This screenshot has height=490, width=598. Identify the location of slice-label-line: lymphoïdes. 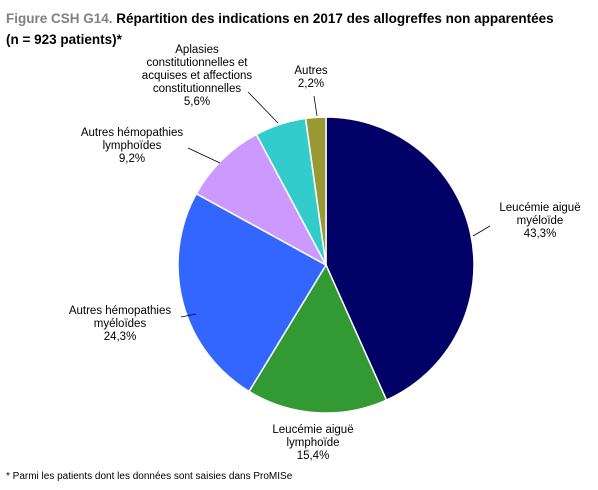
(132, 146).